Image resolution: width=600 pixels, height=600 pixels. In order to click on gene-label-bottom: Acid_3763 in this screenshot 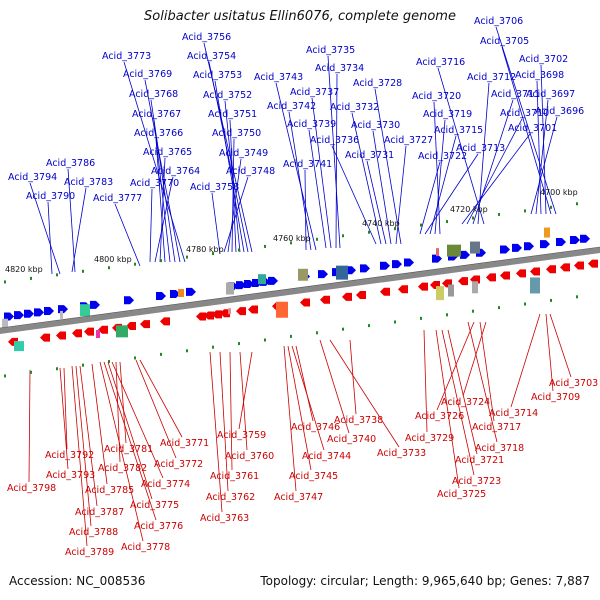, I will do `click(224, 518)`.